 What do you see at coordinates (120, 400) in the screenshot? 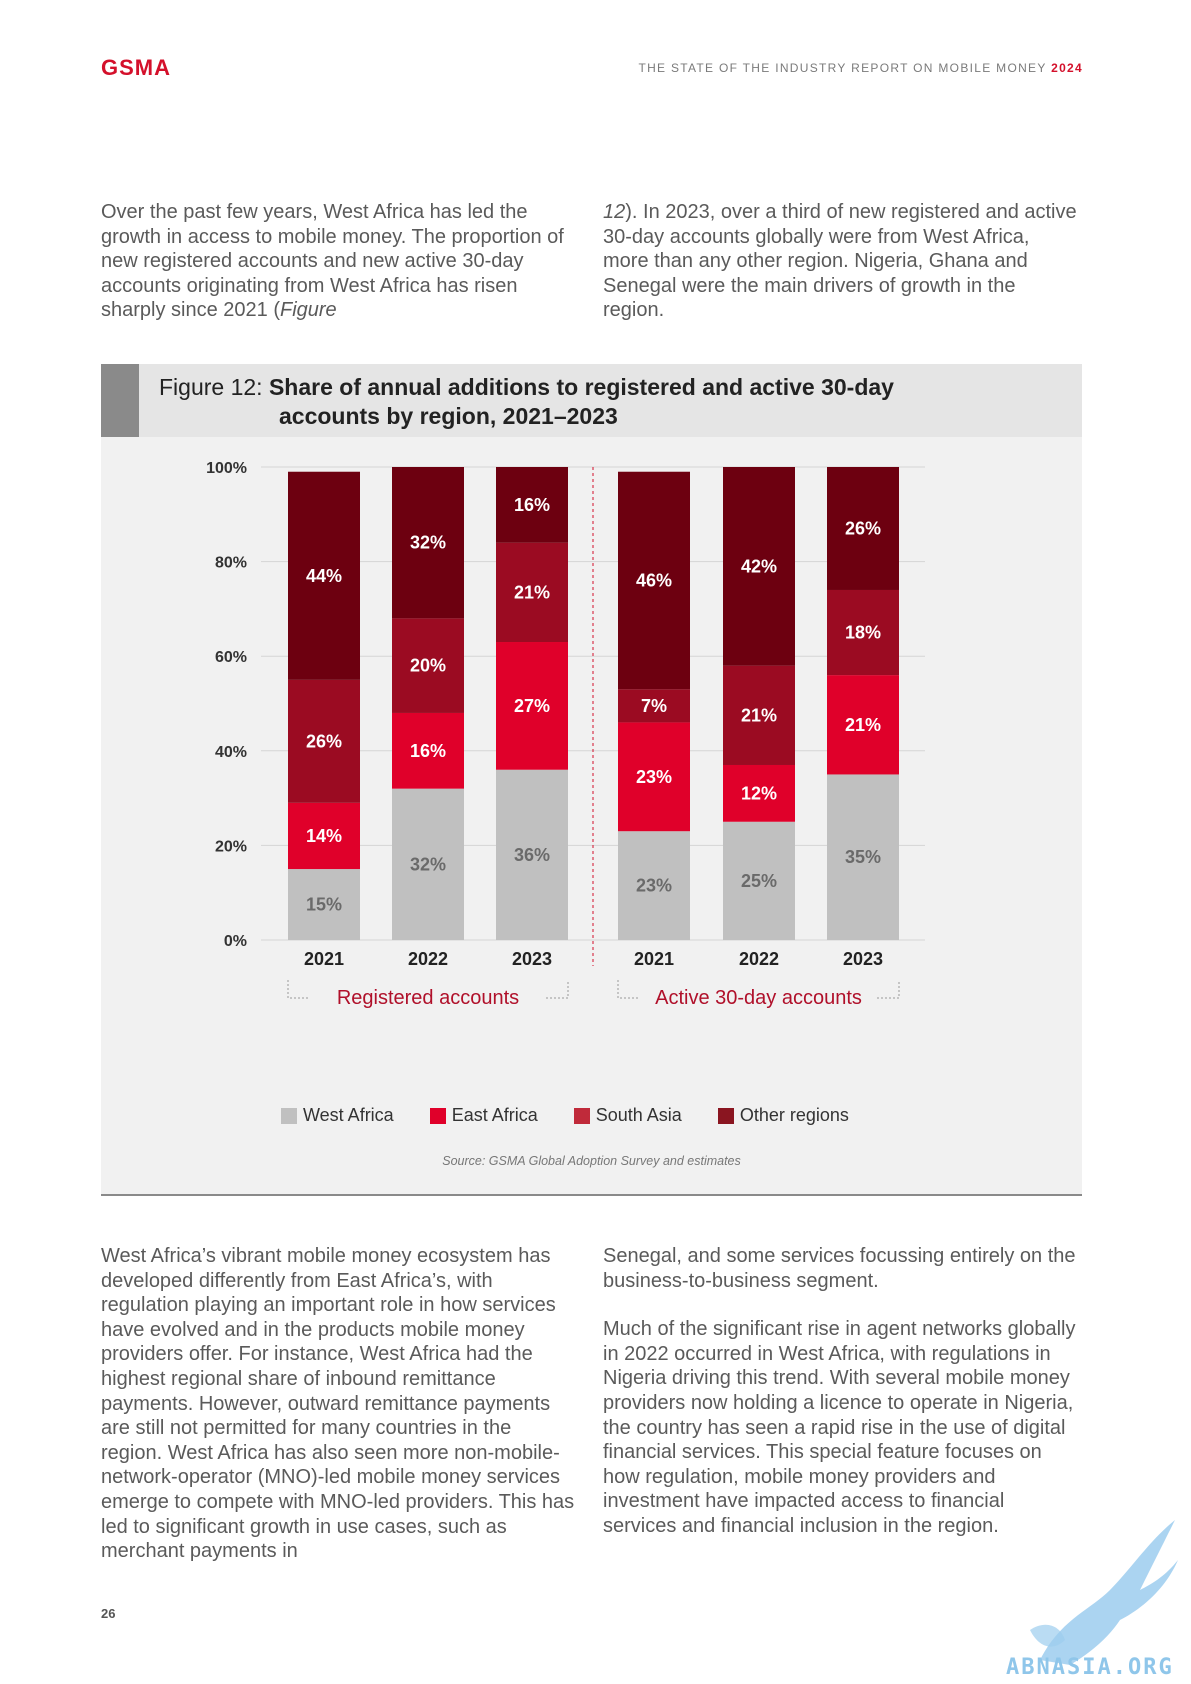
I see `figure-header-bar` at bounding box center [120, 400].